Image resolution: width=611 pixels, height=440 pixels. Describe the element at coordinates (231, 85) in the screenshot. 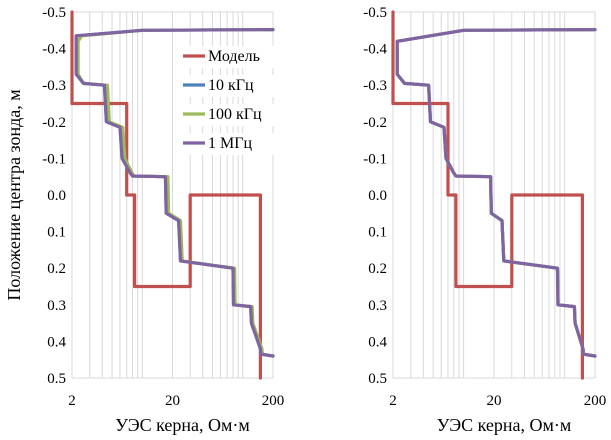

I see `legend-label: 10 кГц` at that location.